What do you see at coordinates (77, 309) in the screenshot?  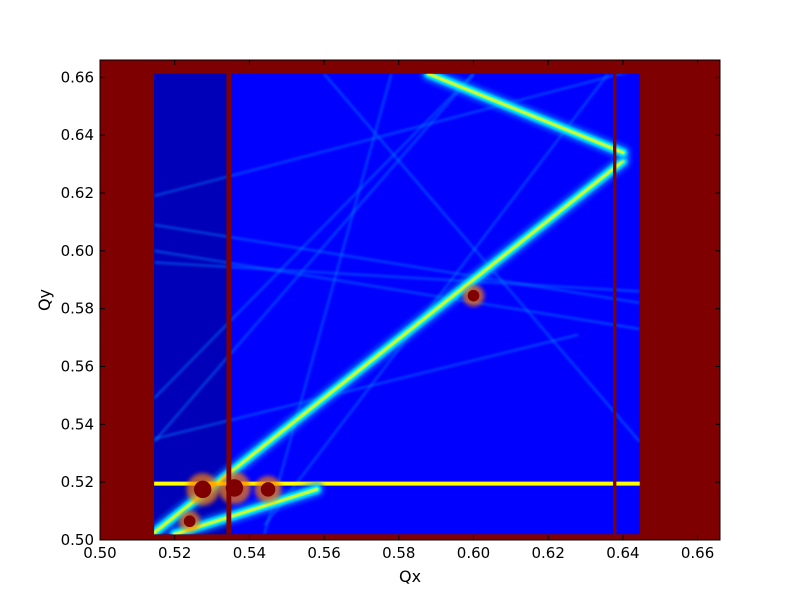 I see `y-tick-label-4: 0.58` at bounding box center [77, 309].